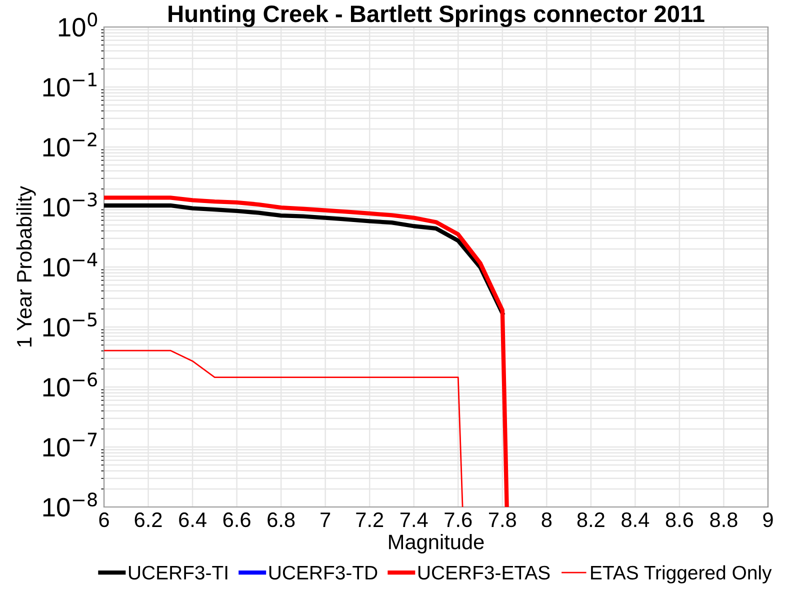 This screenshot has width=800, height=600. Describe the element at coordinates (681, 574) in the screenshot. I see `legend-label: ETAS Triggered Only` at that location.